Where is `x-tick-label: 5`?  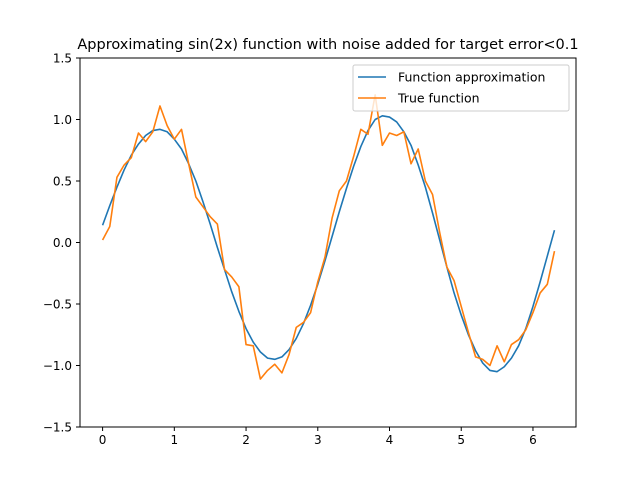
x-tick-label: 5 is located at coordinates (461, 440).